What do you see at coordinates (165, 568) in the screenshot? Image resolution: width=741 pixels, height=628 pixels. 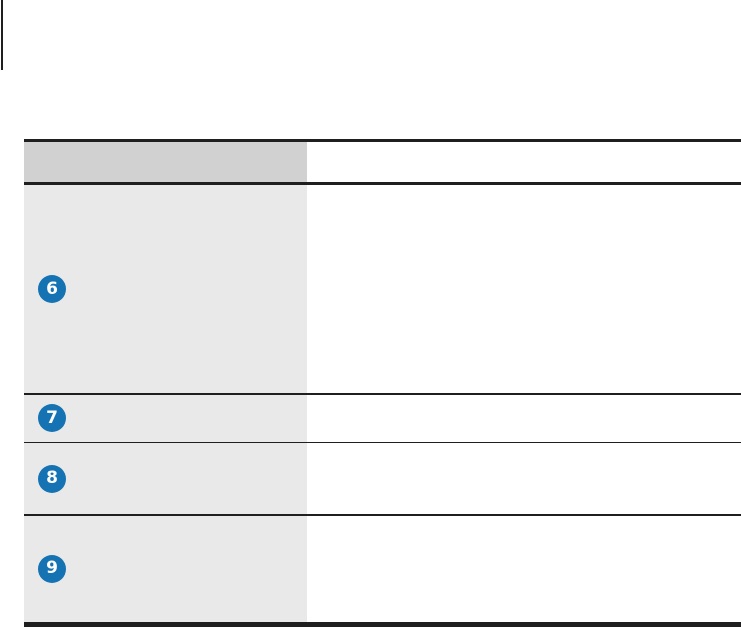 I see `table-cell-label: 9` at bounding box center [165, 568].